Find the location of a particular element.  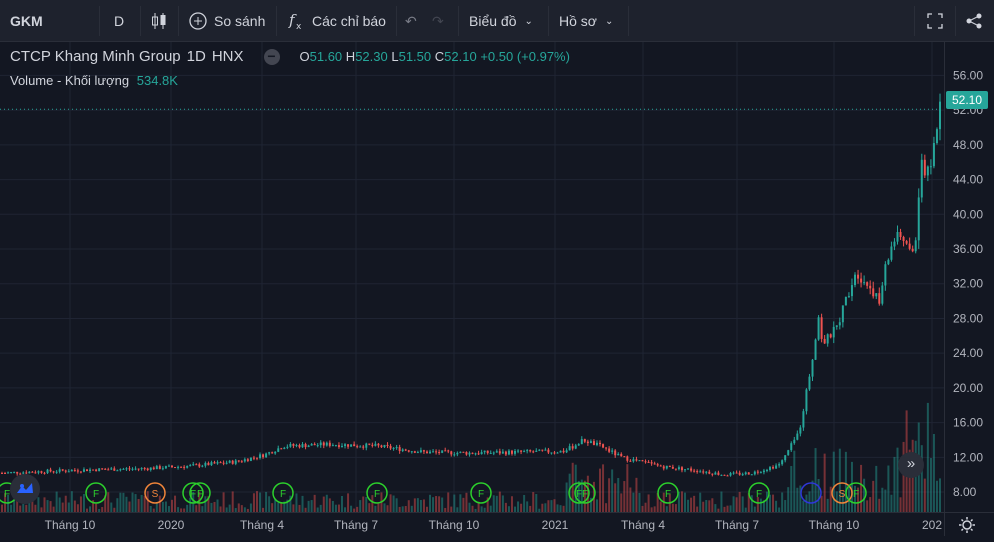

profile-dropdown: Hồ sơ ⌄ is located at coordinates (586, 21).